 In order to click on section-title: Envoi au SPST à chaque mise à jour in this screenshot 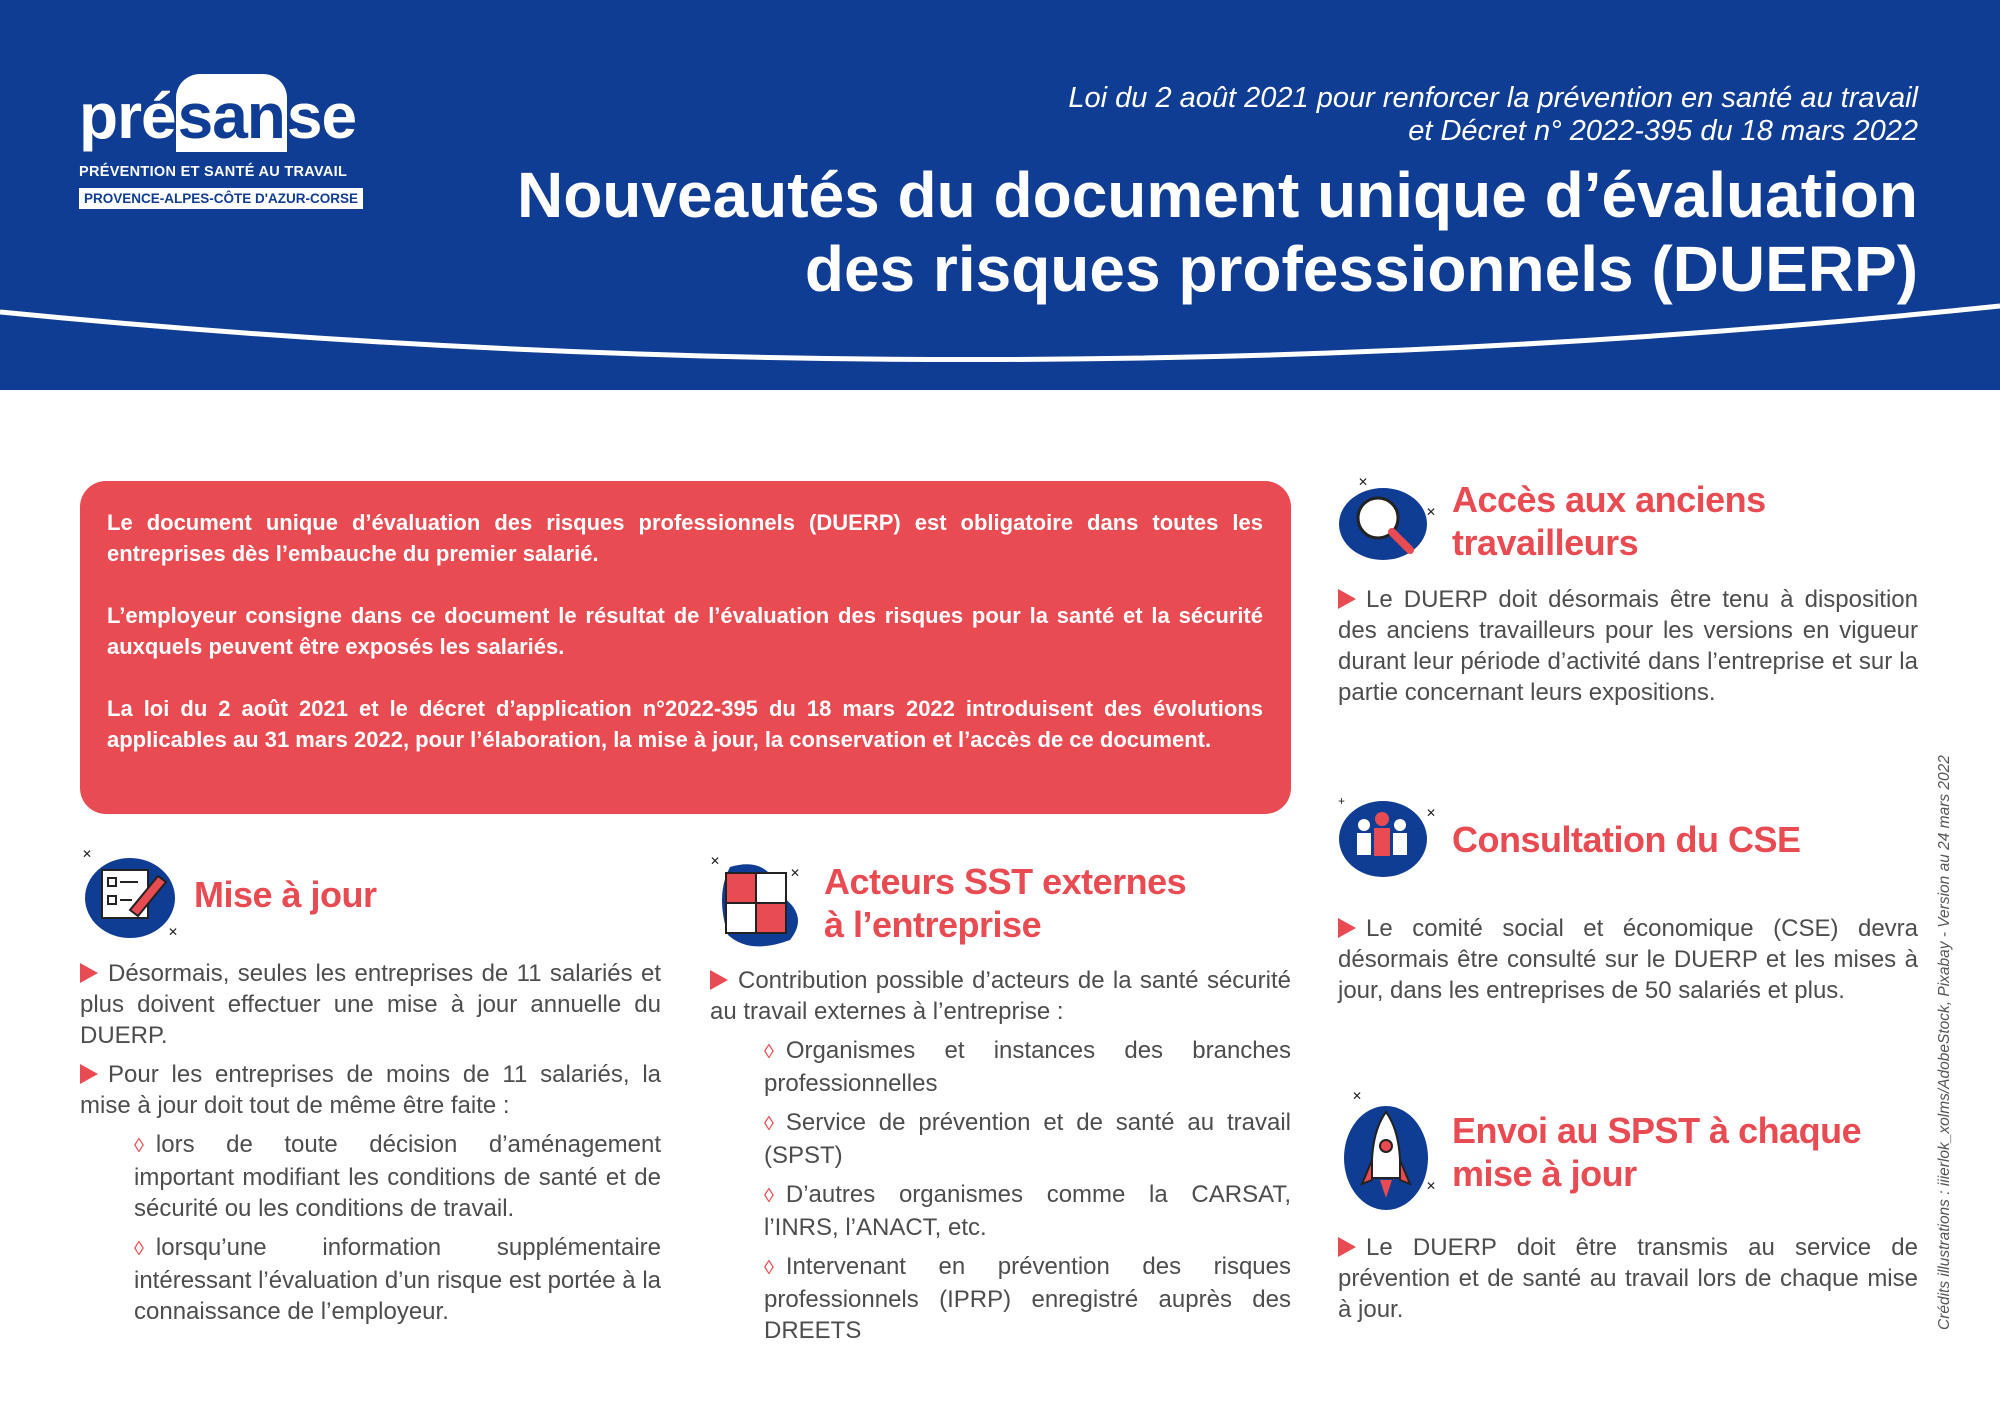, I will do `click(1657, 1152)`.